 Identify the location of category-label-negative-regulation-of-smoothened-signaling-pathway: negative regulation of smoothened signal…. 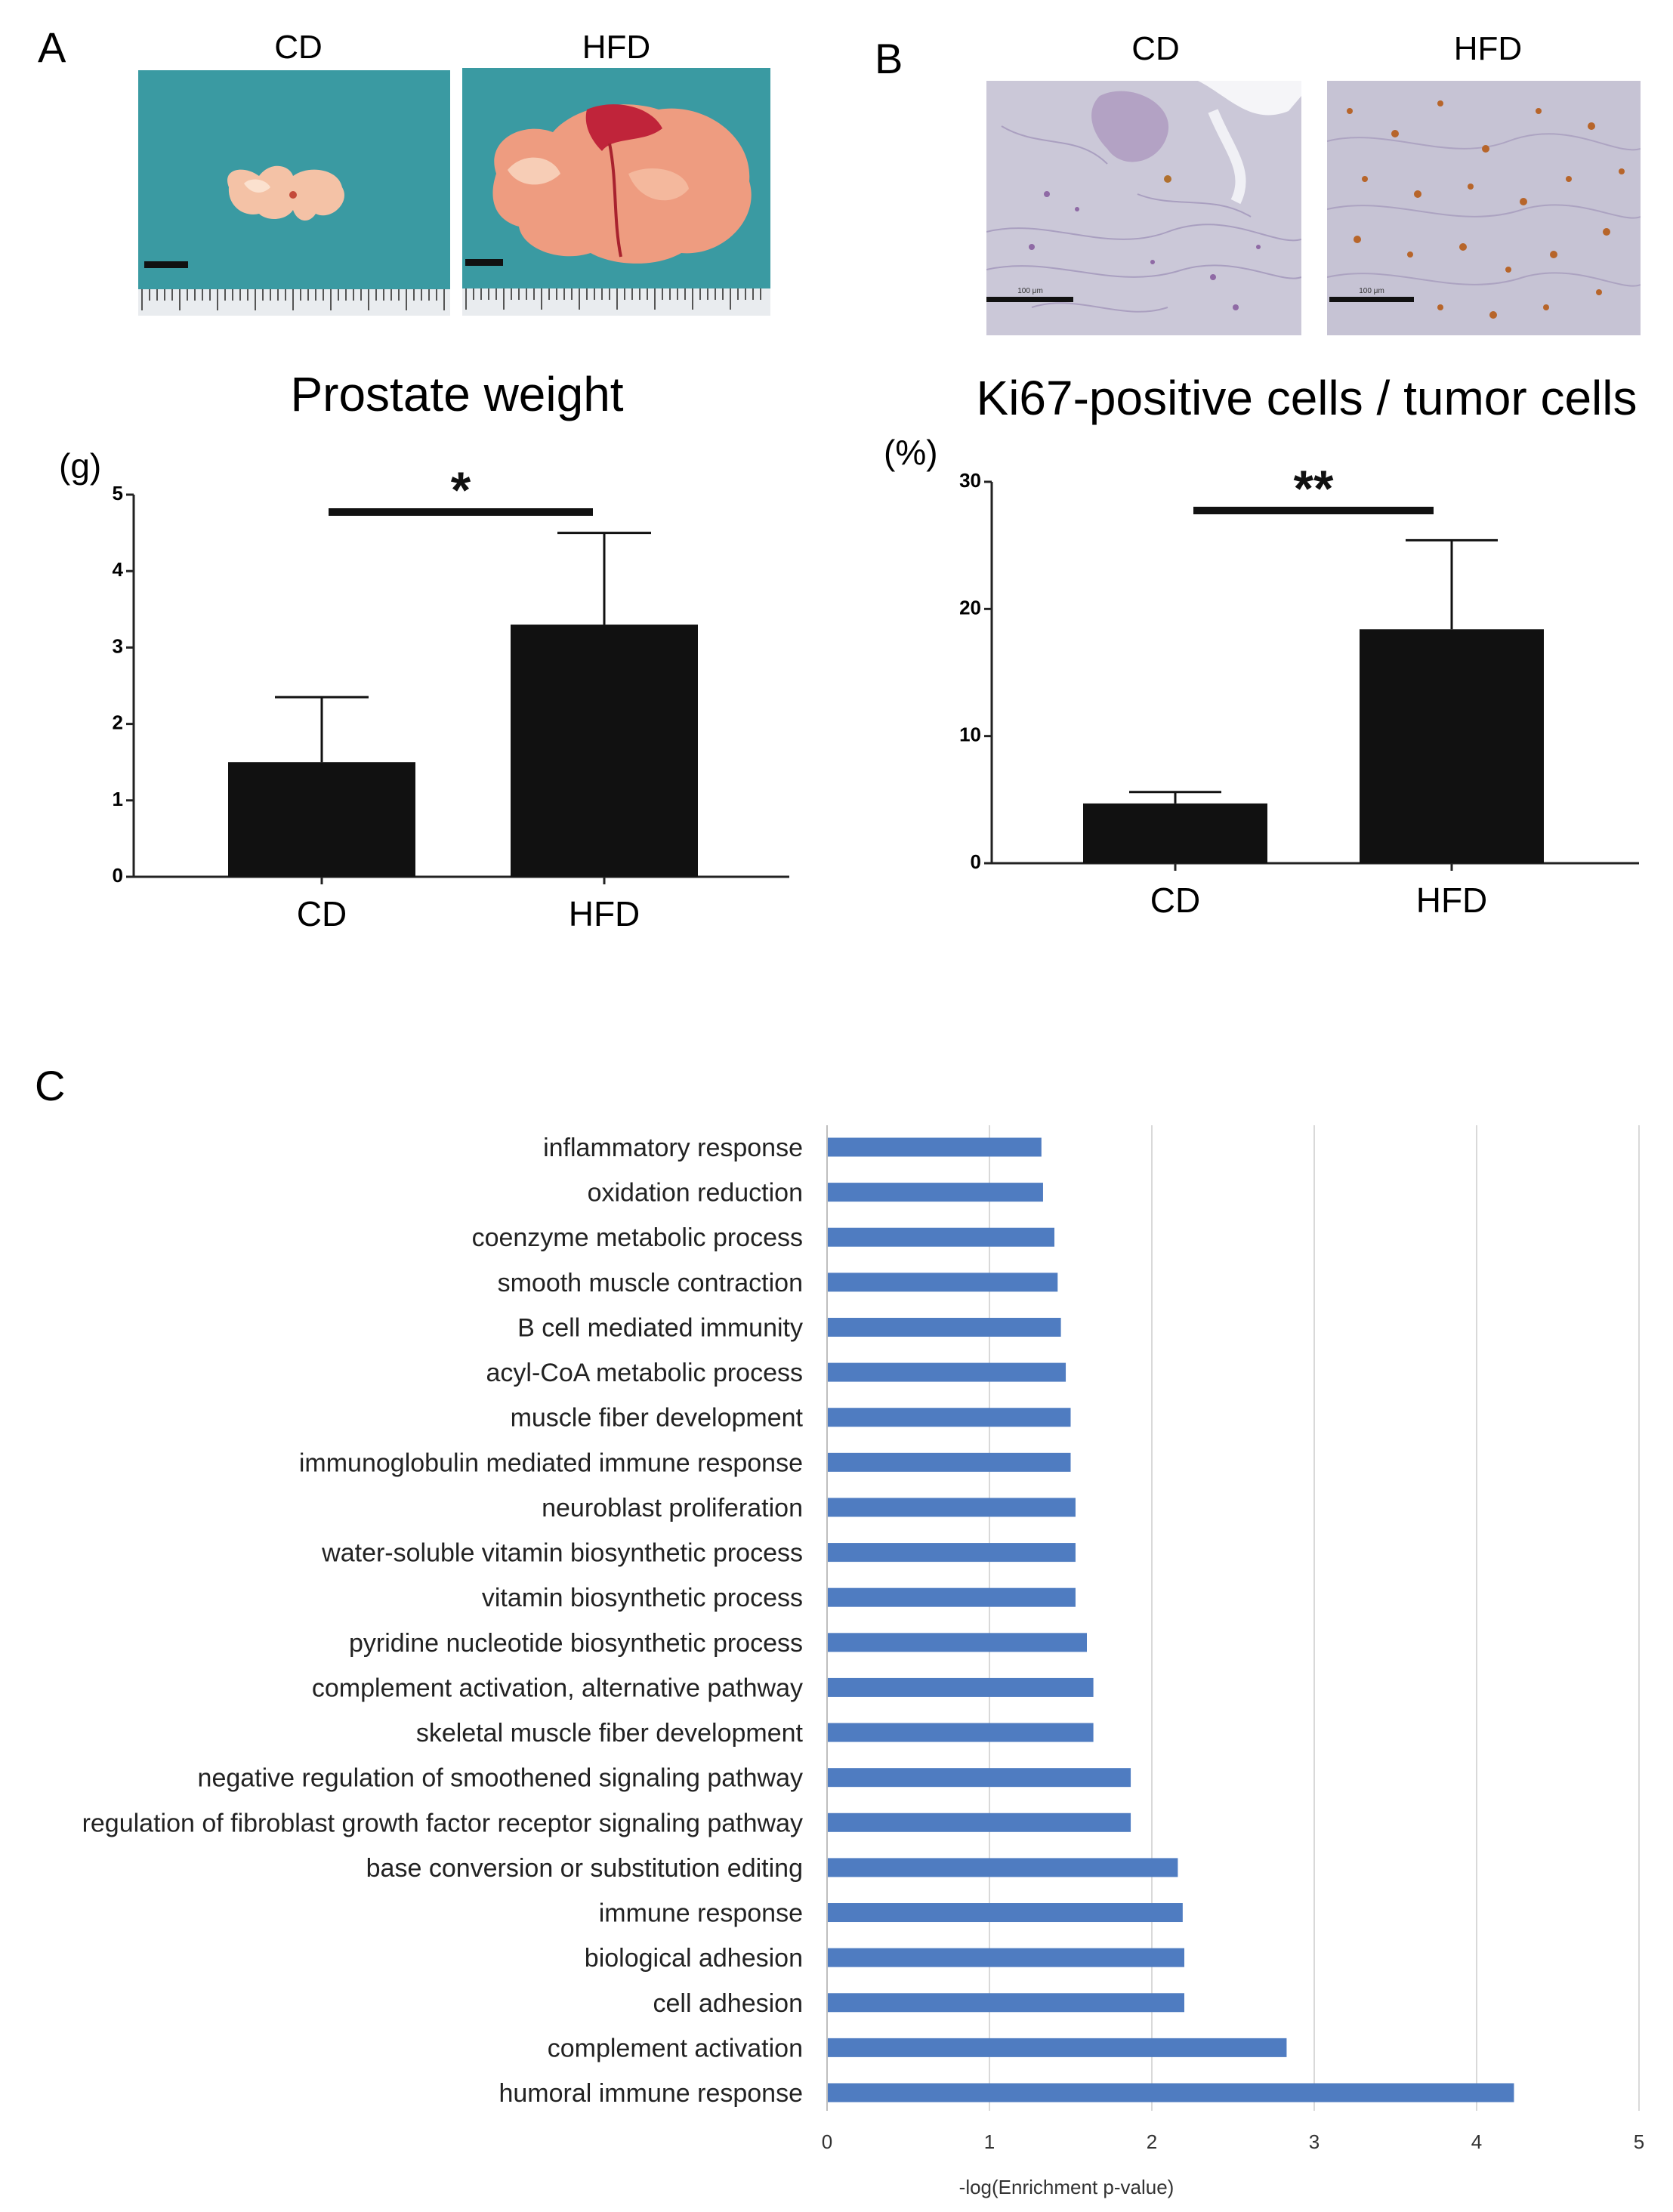
(501, 1778).